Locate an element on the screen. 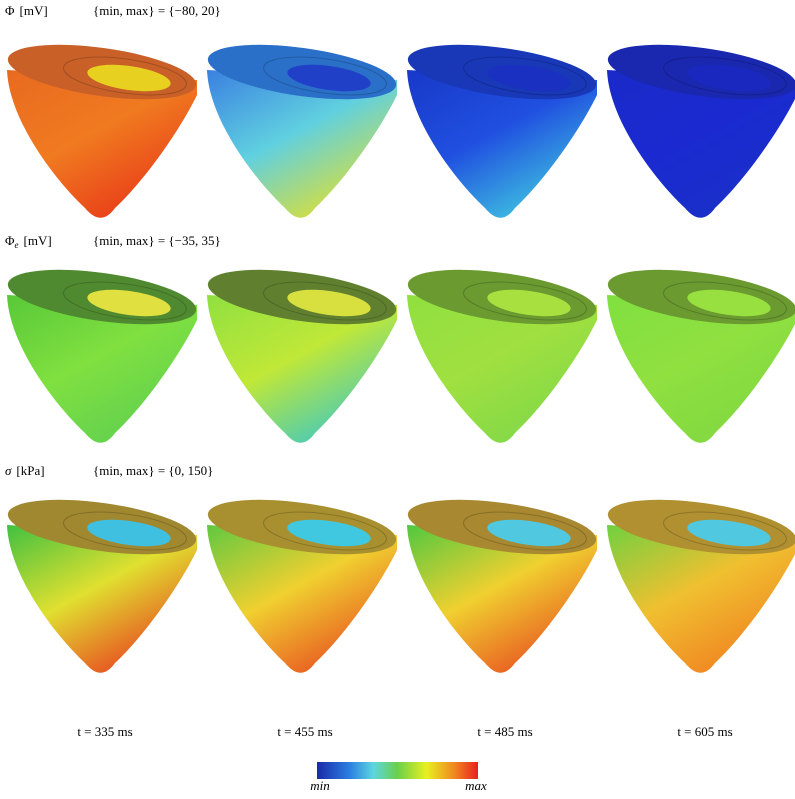 This screenshot has height=799, width=795. range-label: {min, max} = {−35, 35} is located at coordinates (157, 240).